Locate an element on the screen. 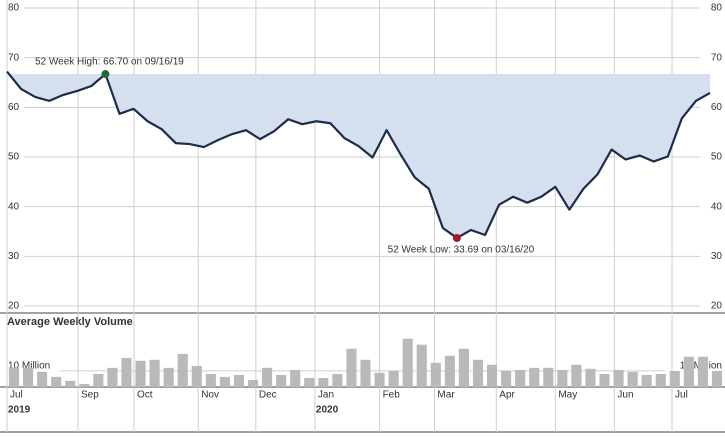 This screenshot has width=725, height=437. y-tick-label-right: 60 is located at coordinates (717, 107).